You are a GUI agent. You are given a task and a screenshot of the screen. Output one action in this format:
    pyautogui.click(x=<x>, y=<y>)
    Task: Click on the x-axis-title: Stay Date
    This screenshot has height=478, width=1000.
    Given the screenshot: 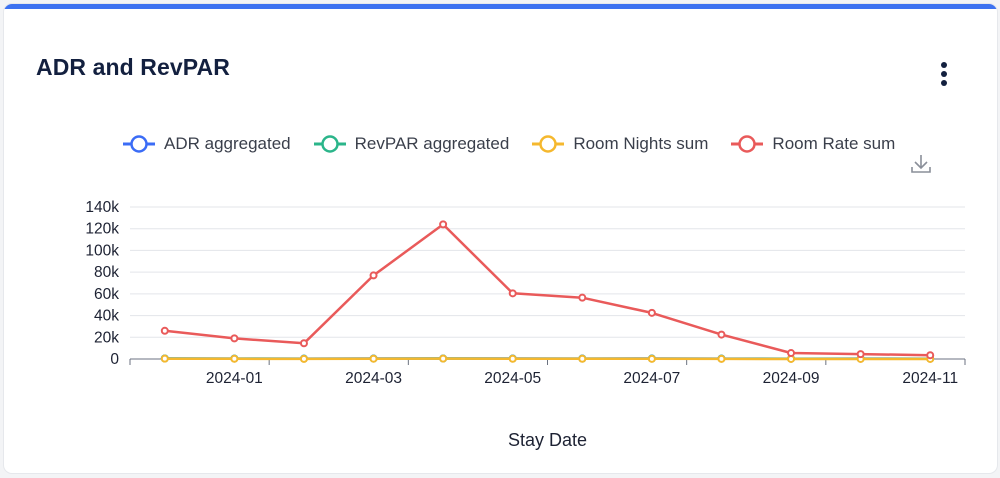 What is the action you would take?
    pyautogui.click(x=547, y=440)
    